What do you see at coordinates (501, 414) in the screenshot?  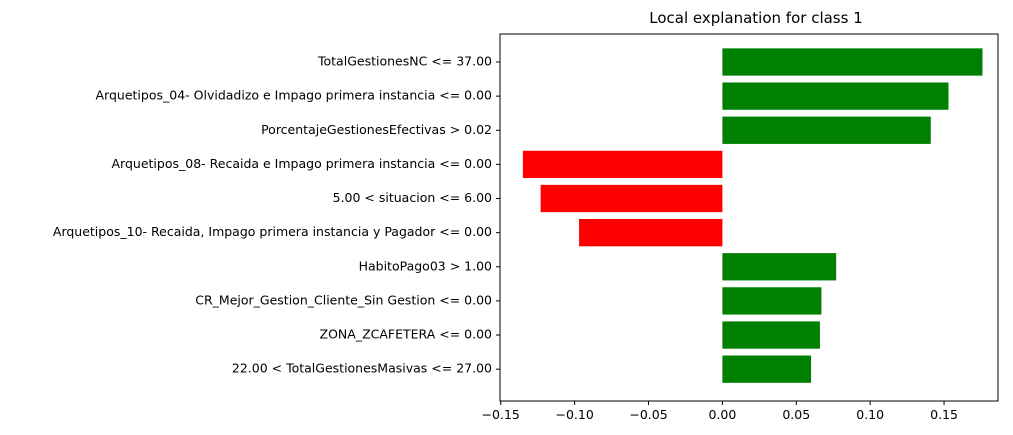 I see `x-tick-label-1: −0.15` at bounding box center [501, 414].